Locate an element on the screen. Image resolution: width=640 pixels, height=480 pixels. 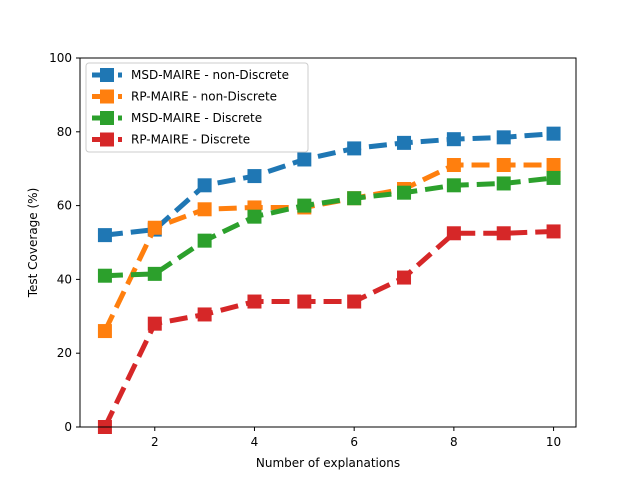
y-axis: 0 20 40 60 80 100 is located at coordinates (64, 242).